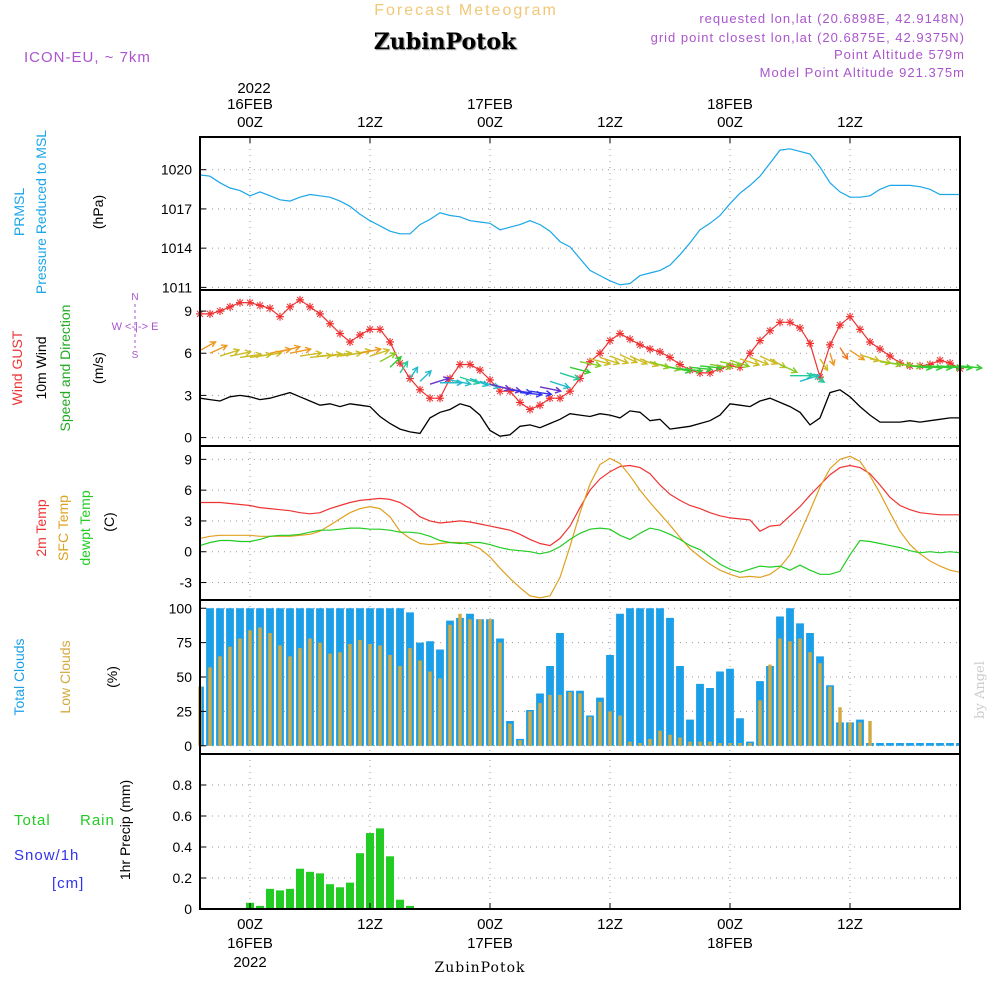  Describe the element at coordinates (249, 962) in the screenshot. I see `bottom-year-label: 2022` at that location.